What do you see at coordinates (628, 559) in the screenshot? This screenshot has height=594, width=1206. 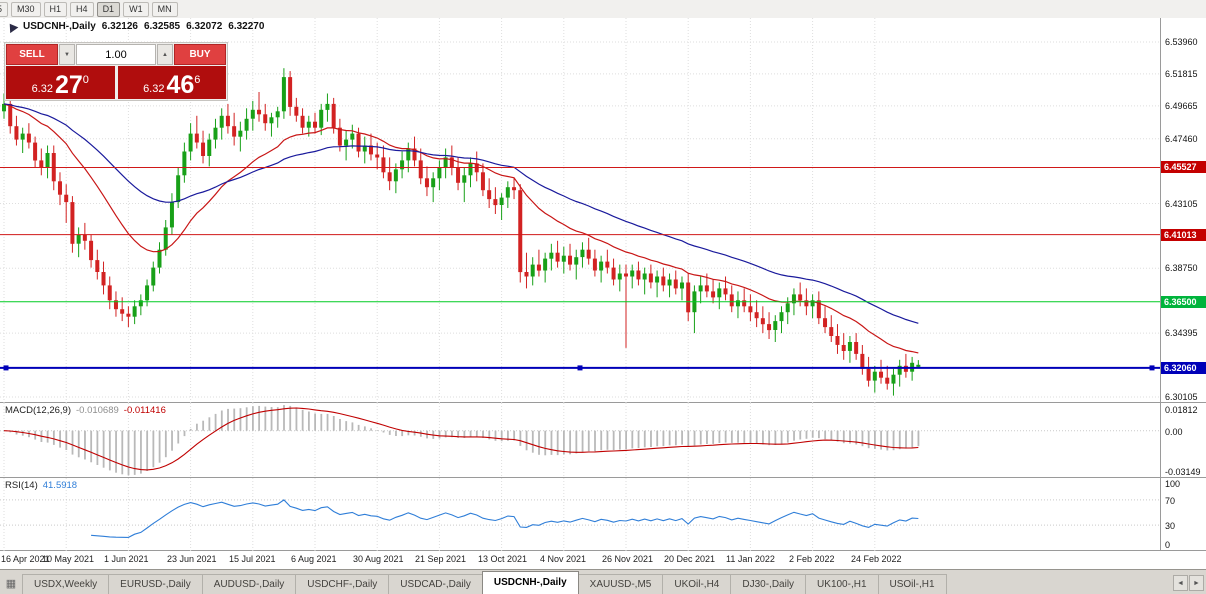 I see `date-label: 26 Nov 2021` at bounding box center [628, 559].